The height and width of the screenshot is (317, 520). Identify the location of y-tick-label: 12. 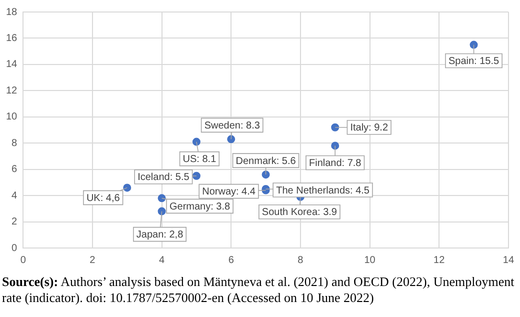
(12, 90).